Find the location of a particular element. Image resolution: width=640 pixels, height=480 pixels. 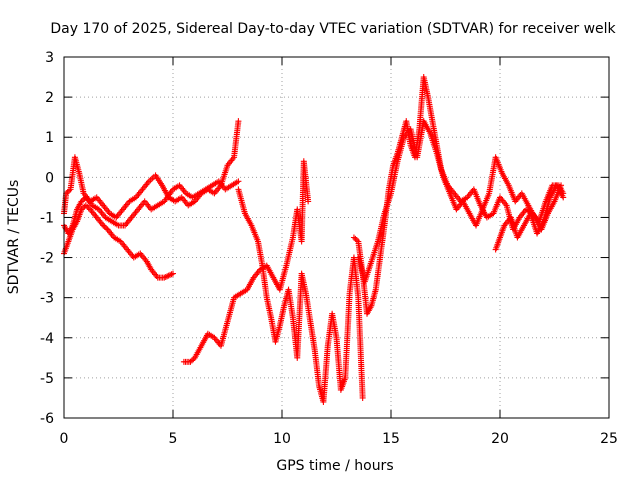

y-axis-label: SDTVAR / TECUs is located at coordinates (14, 237).